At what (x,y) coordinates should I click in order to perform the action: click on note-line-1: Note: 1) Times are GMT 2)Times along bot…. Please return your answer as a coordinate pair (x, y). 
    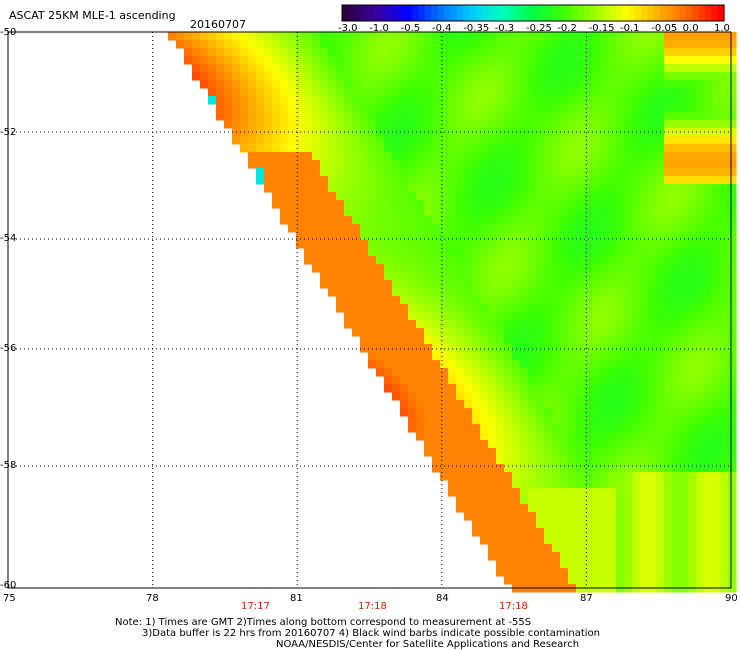
    Looking at the image, I should click on (323, 622).